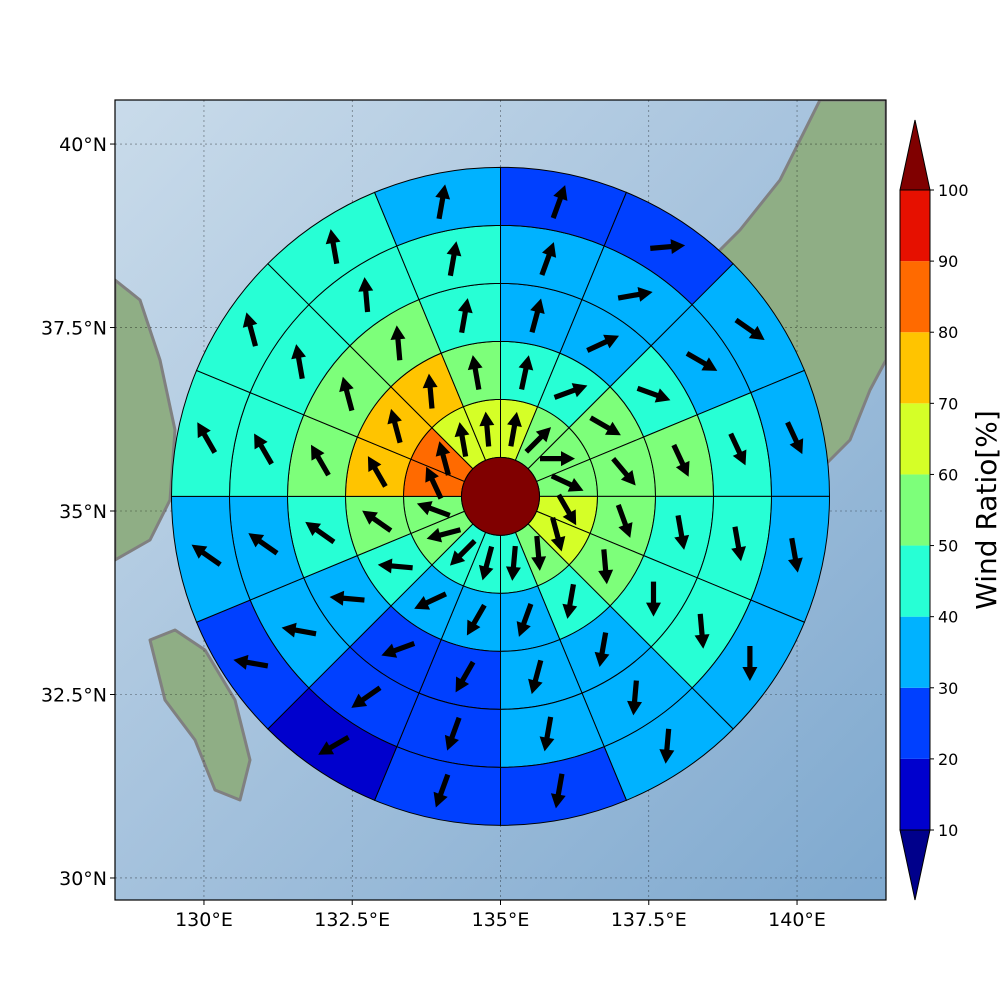 Image resolution: width=1000 pixels, height=1000 pixels. I want to click on y-axis-ticks: 30°N 32.5°N 35°N 37.5°N 40°N, so click(78, 512).